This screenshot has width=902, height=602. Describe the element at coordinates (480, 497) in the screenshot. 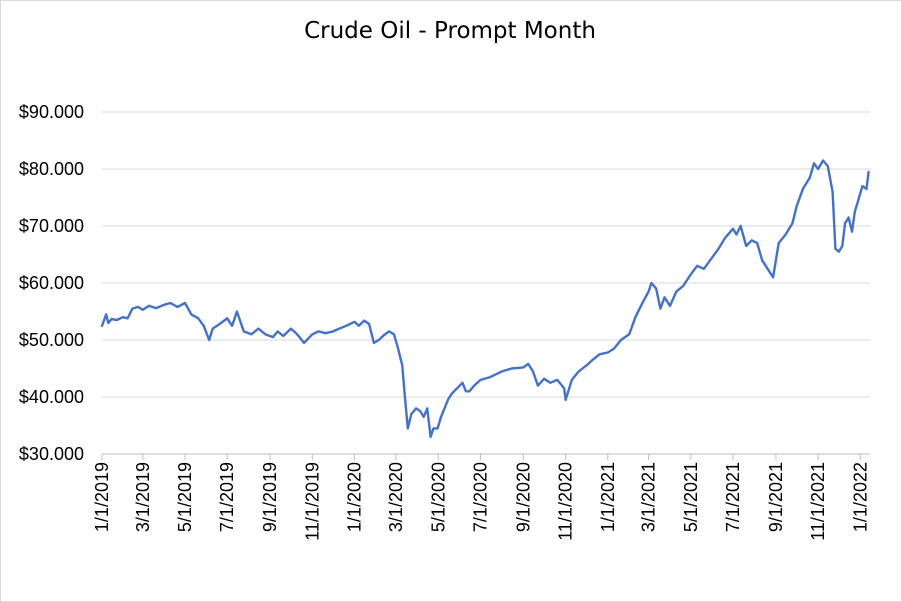

I see `x-tick-label: 7/1/2020` at that location.